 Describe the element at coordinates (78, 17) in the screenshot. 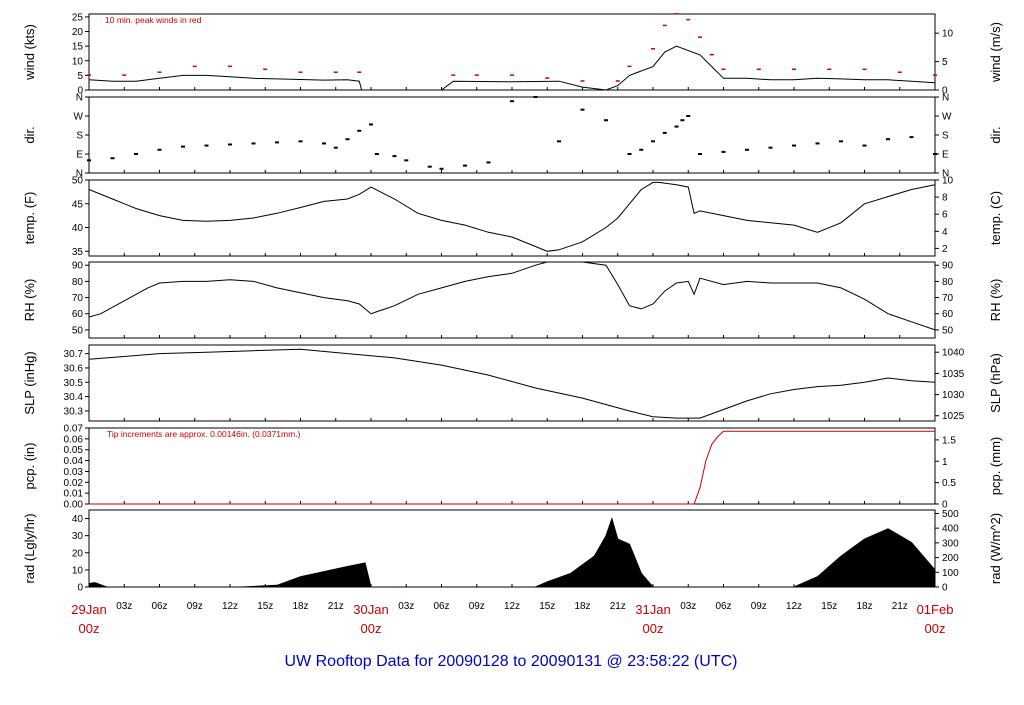

I see `wind-left-tick-label: 25` at that location.